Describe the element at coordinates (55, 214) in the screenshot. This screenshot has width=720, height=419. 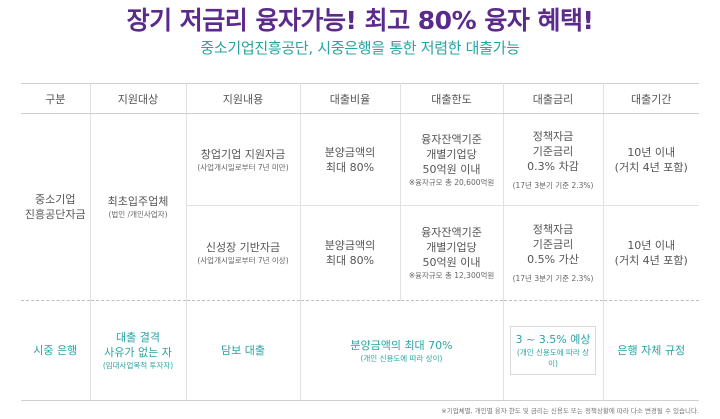
I see `category-label: 진흥공단자금` at that location.